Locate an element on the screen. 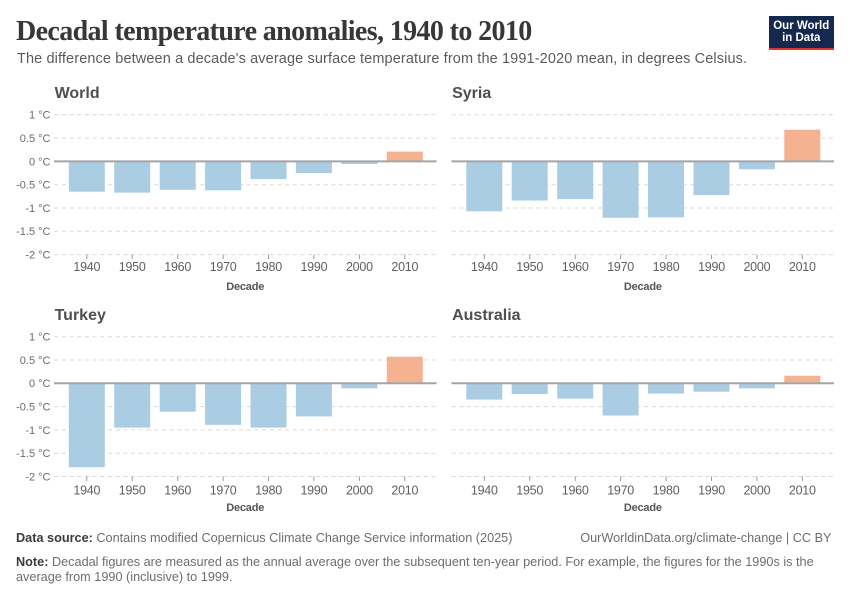 The image size is (850, 600). svg-text: Syria is located at coordinates (471, 93).